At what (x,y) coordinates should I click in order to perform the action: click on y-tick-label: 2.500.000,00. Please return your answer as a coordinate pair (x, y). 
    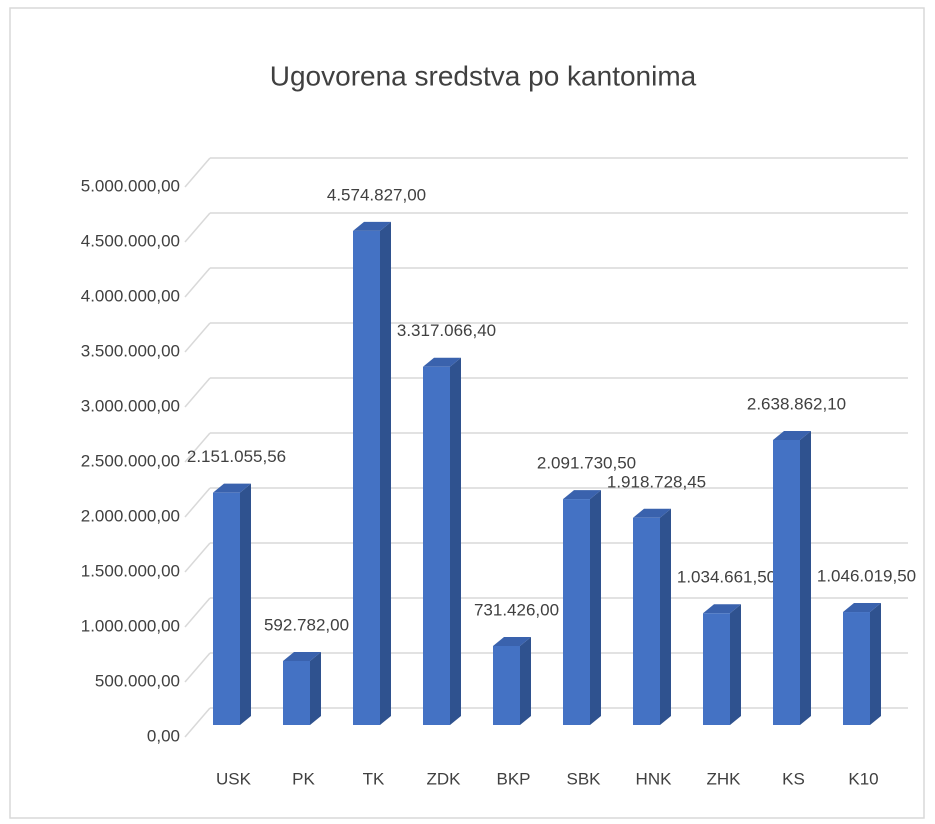
    Looking at the image, I should click on (130, 460).